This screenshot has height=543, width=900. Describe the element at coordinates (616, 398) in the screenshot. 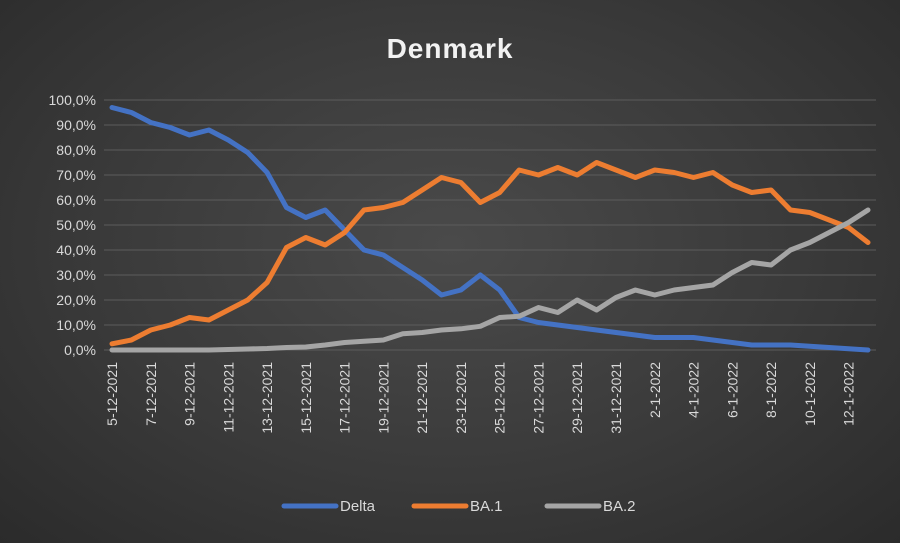

I see `x-tick-label: 31-12-2021` at that location.